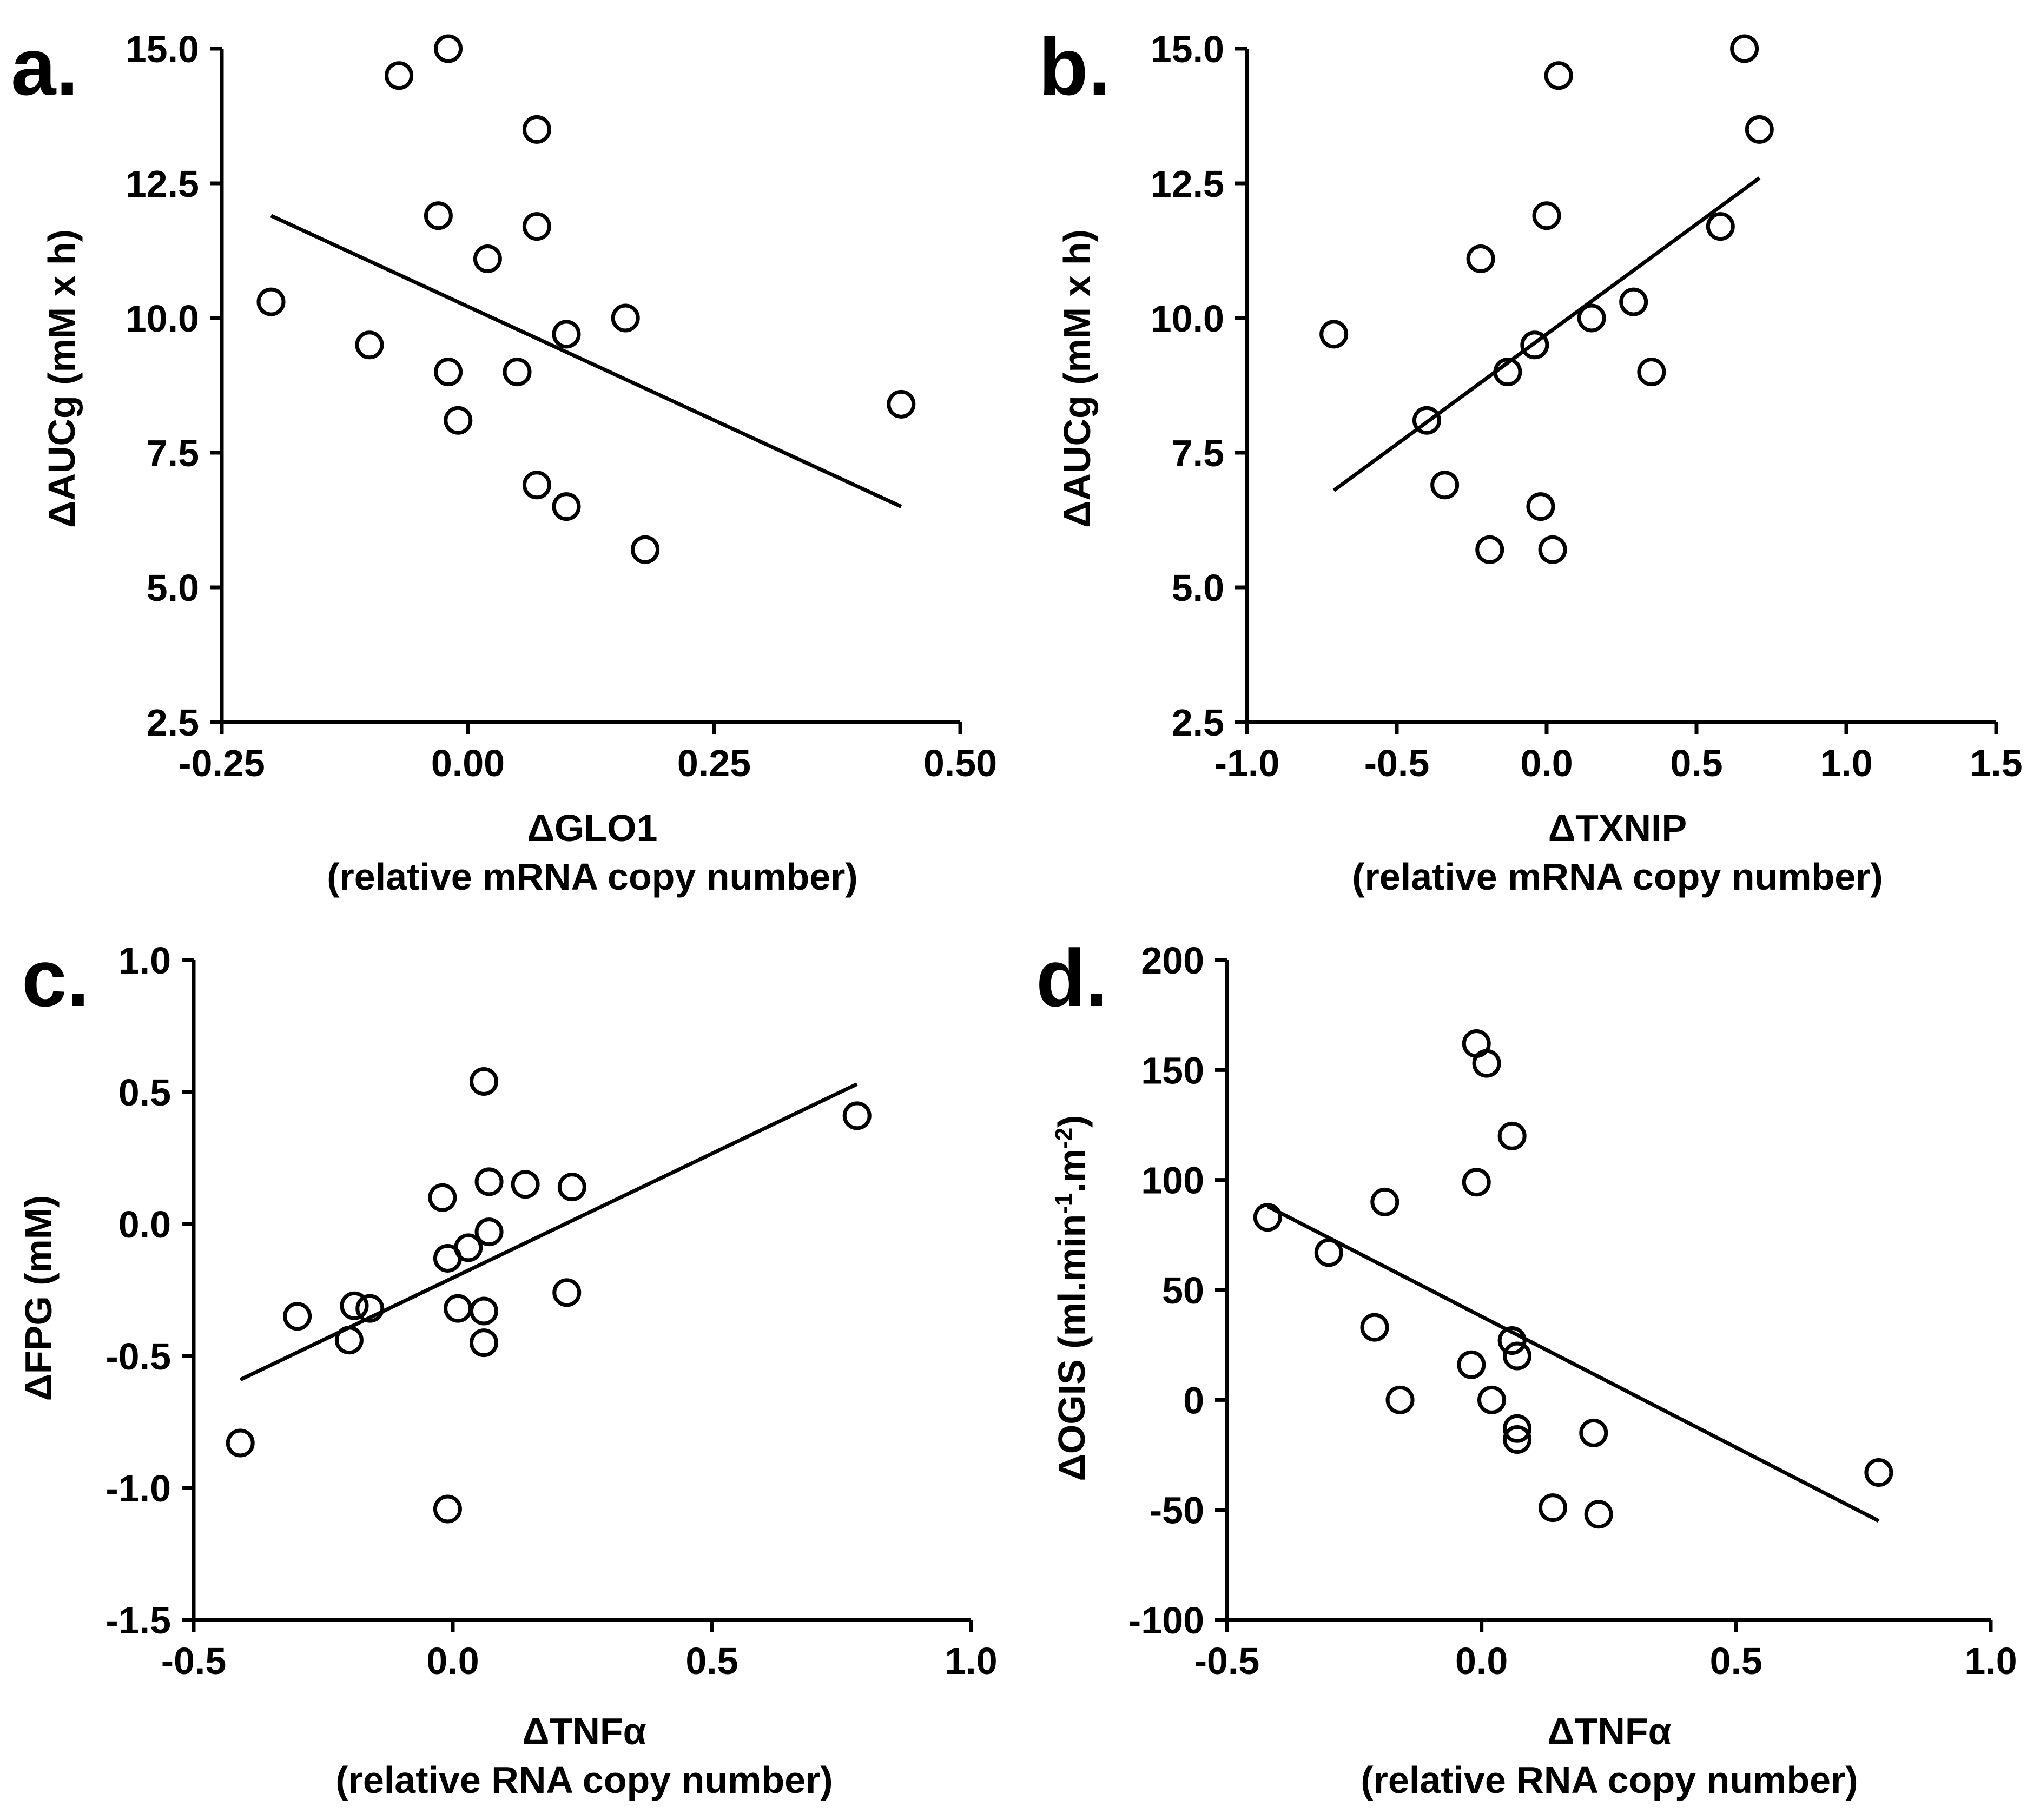 Image resolution: width=2040 pixels, height=1820 pixels. I want to click on panel-c-x-tick-label: 1.0, so click(971, 1661).